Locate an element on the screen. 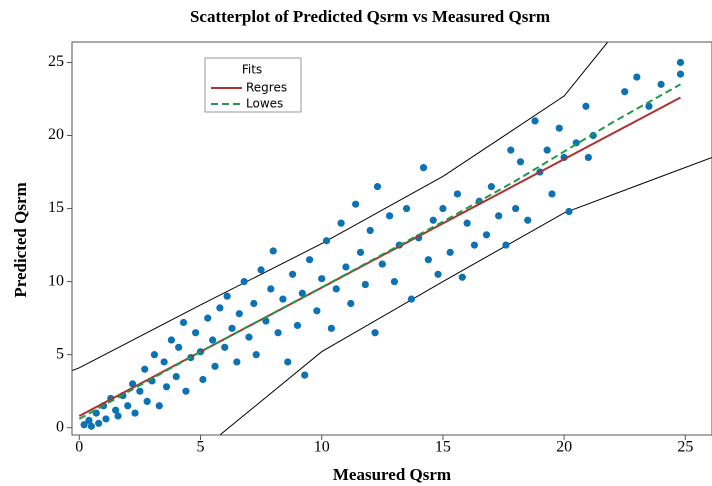  legend-title: Fits is located at coordinates (252, 70).